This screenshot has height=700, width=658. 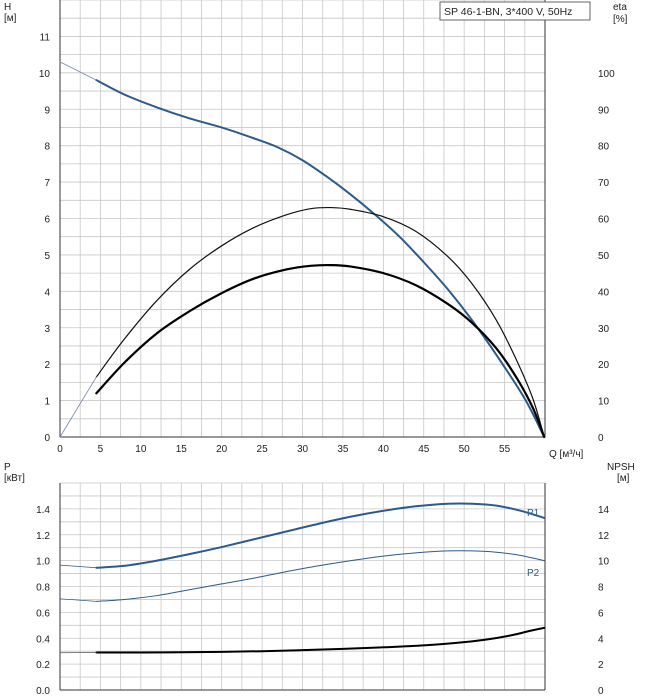 What do you see at coordinates (303, 449) in the screenshot?
I see `x-tick-label: 30` at bounding box center [303, 449].